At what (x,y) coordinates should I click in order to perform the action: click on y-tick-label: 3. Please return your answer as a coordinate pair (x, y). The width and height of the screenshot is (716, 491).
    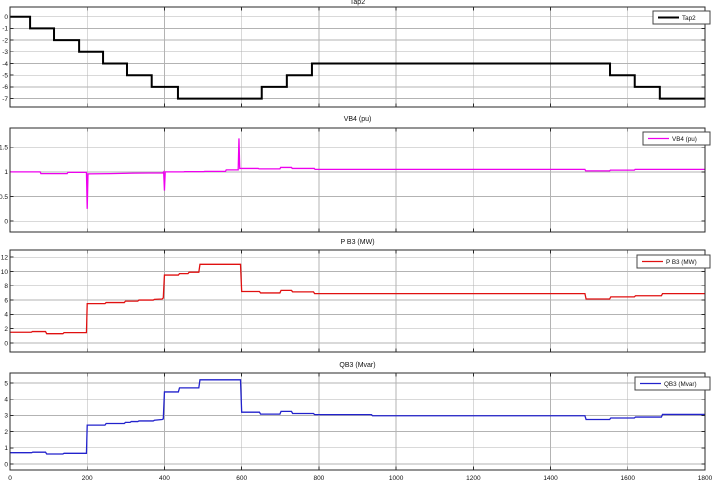
    Looking at the image, I should click on (6, 416).